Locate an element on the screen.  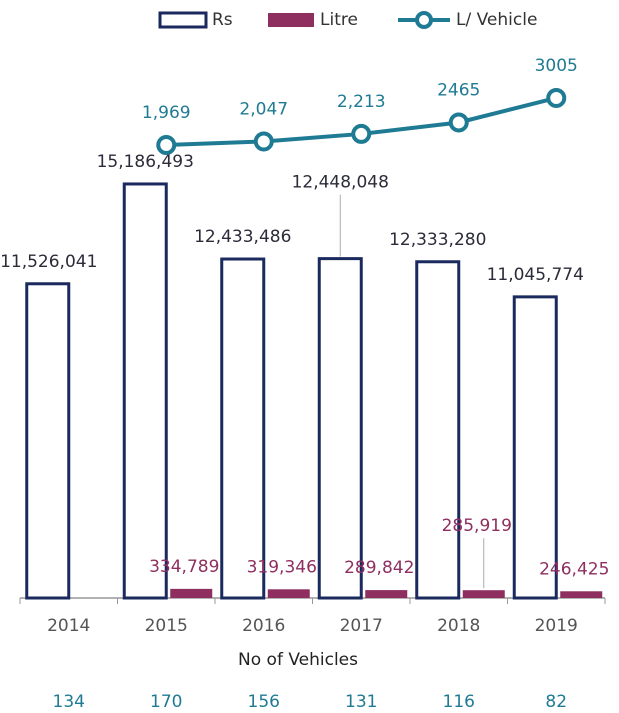
data-label: 289,842 is located at coordinates (379, 568).